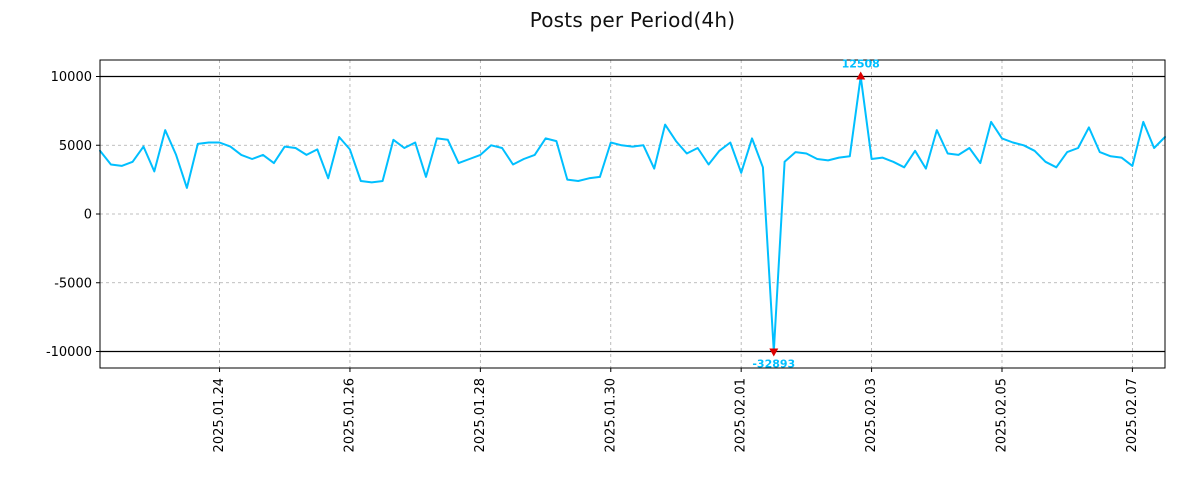  I want to click on min-marker-icon, so click(774, 352).